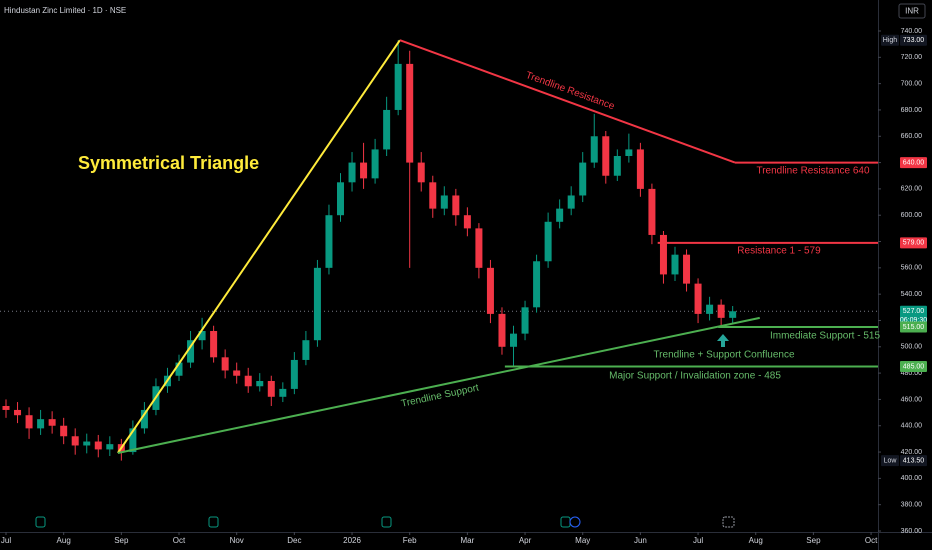 This screenshot has height=550, width=932. Describe the element at coordinates (567, 101) in the screenshot. I see `trend-line` at that location.